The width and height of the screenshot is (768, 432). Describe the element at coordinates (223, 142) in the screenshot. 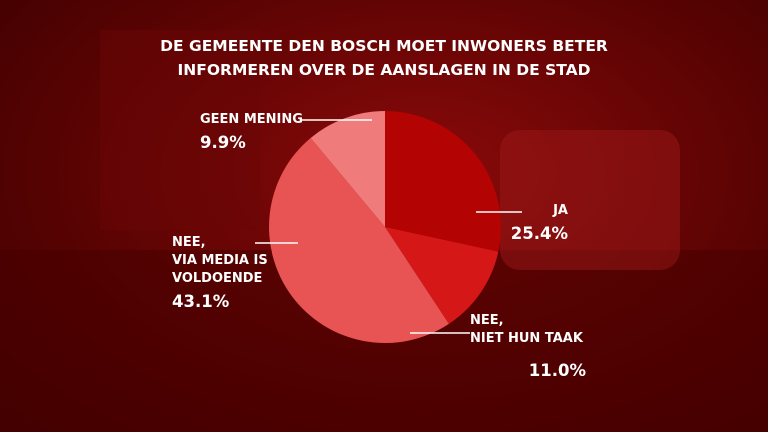

I see `value-label: 9.9%` at that location.